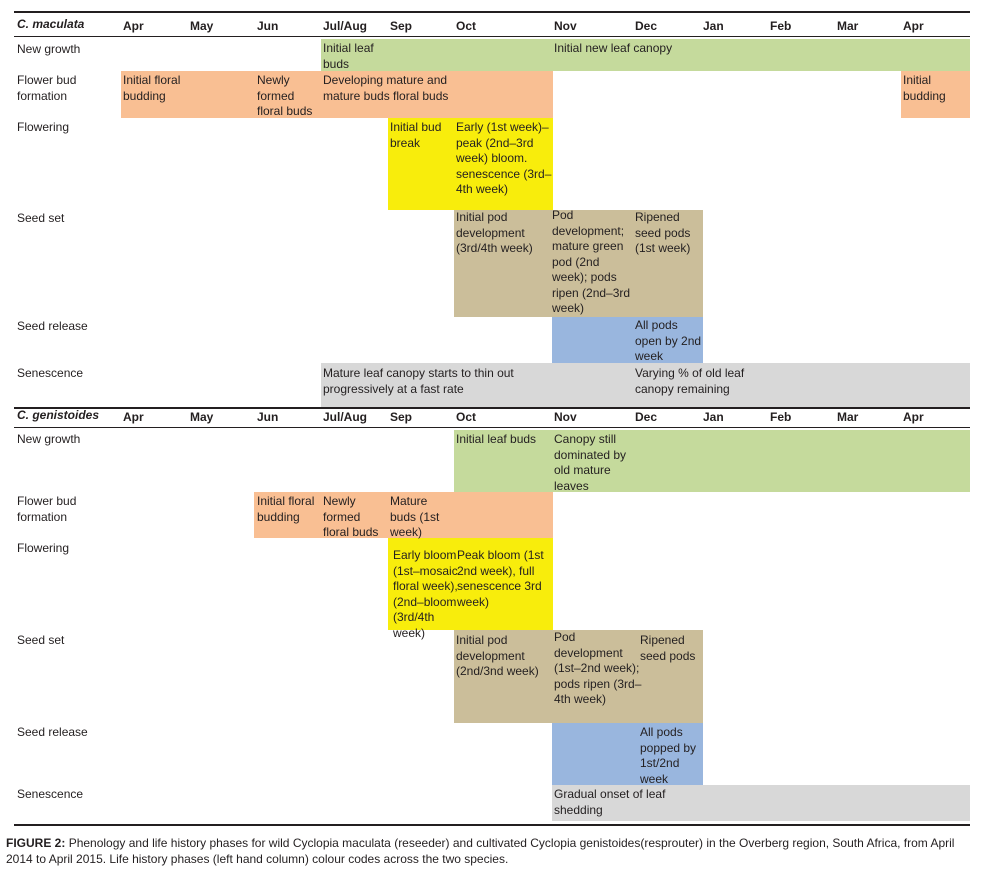  What do you see at coordinates (690, 381) in the screenshot?
I see `cell-text: Varying % of old leaf canopy remaining` at bounding box center [690, 381].